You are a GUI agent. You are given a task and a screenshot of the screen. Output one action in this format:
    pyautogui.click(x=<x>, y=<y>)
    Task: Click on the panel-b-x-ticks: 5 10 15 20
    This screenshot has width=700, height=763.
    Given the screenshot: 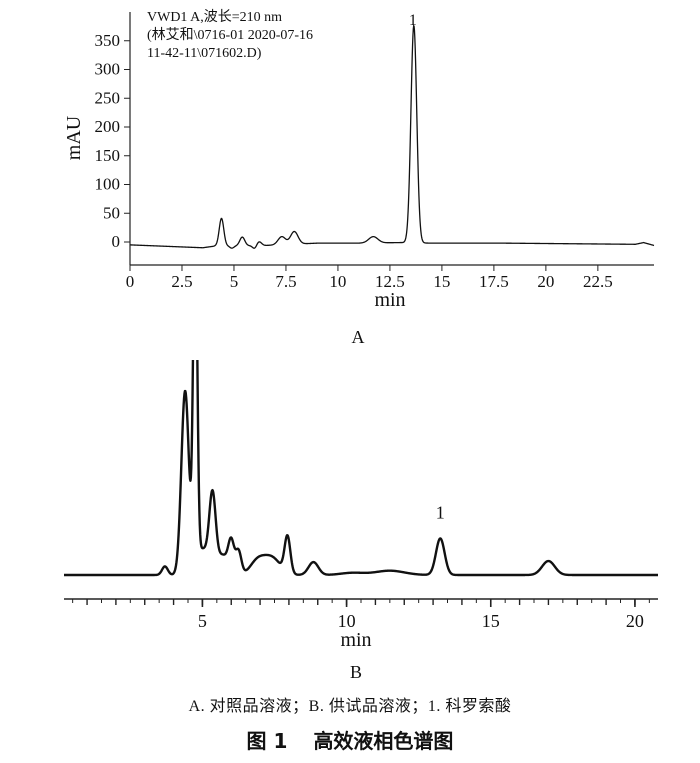 What is the action you would take?
    pyautogui.click(x=361, y=615)
    